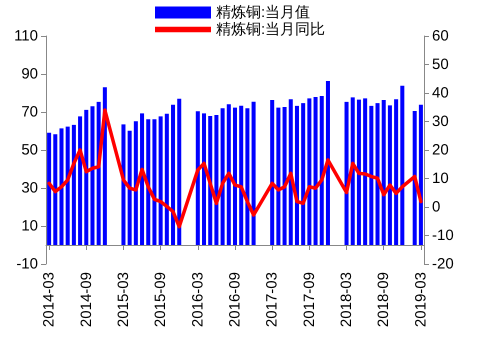 The height and width of the screenshot is (338, 486). What do you see at coordinates (26, 36) in the screenshot?
I see `y-tick-label: 110` at bounding box center [26, 36].